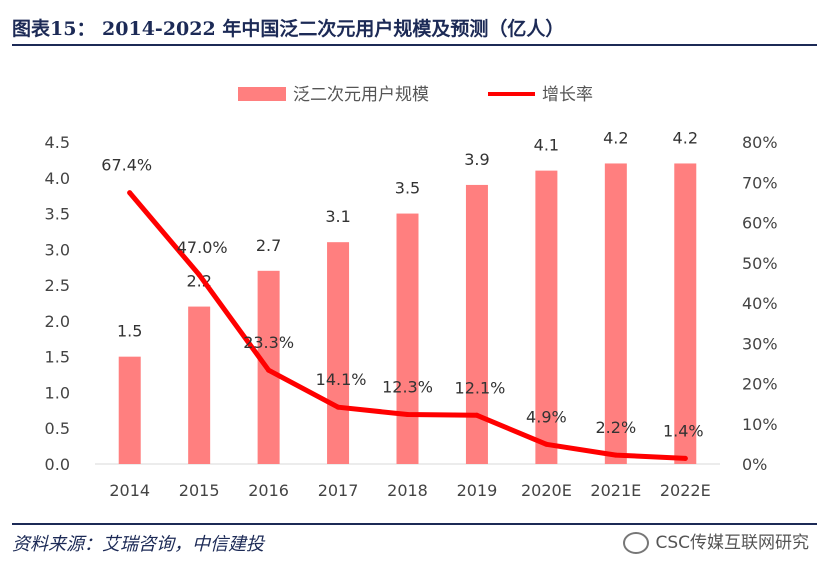  I want to click on growth-value-label: 1.4%, so click(683, 430).